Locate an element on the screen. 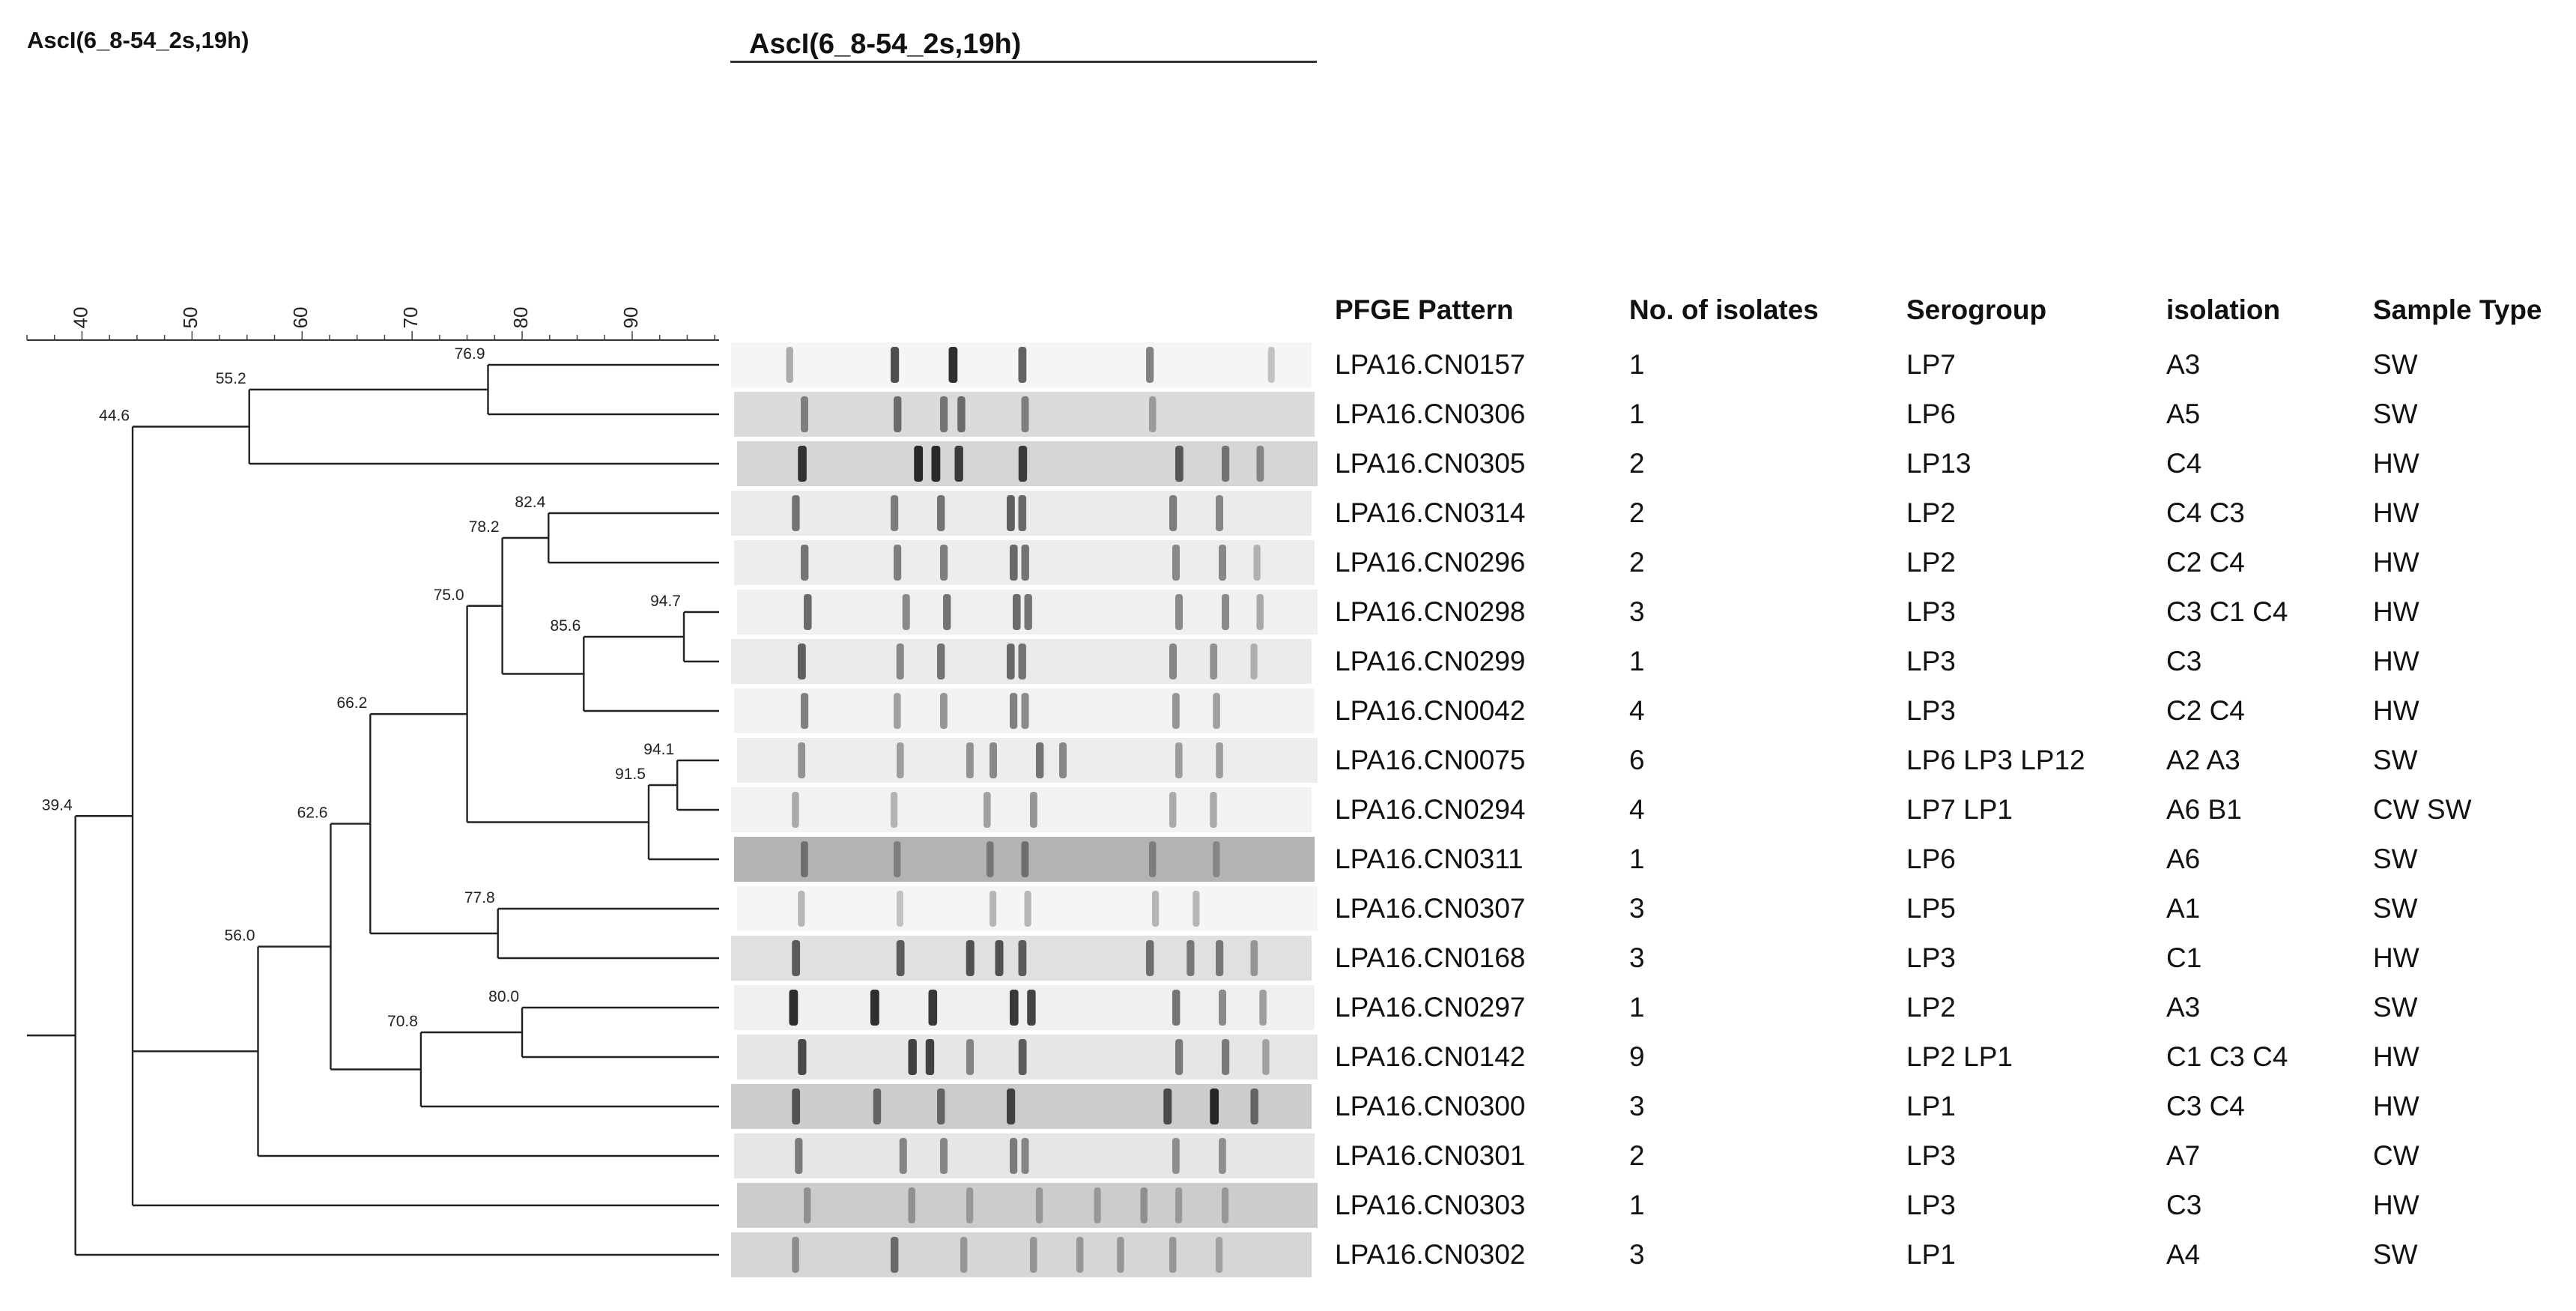 This screenshot has height=1311, width=2576. header-no-of-isolates: No. of isolates is located at coordinates (1724, 309).